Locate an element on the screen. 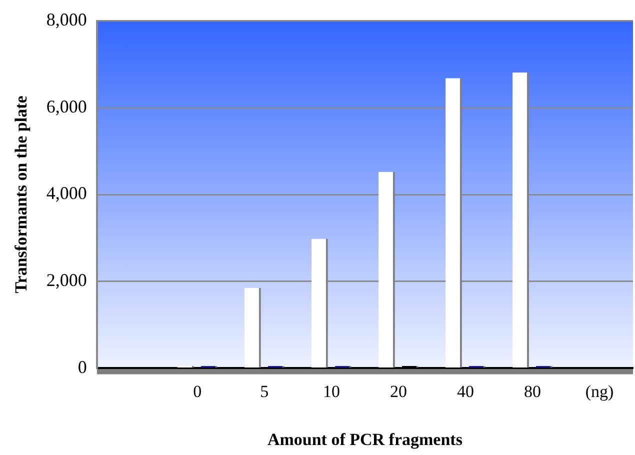 The image size is (635, 455). x-tick-label: 0 is located at coordinates (197, 391).